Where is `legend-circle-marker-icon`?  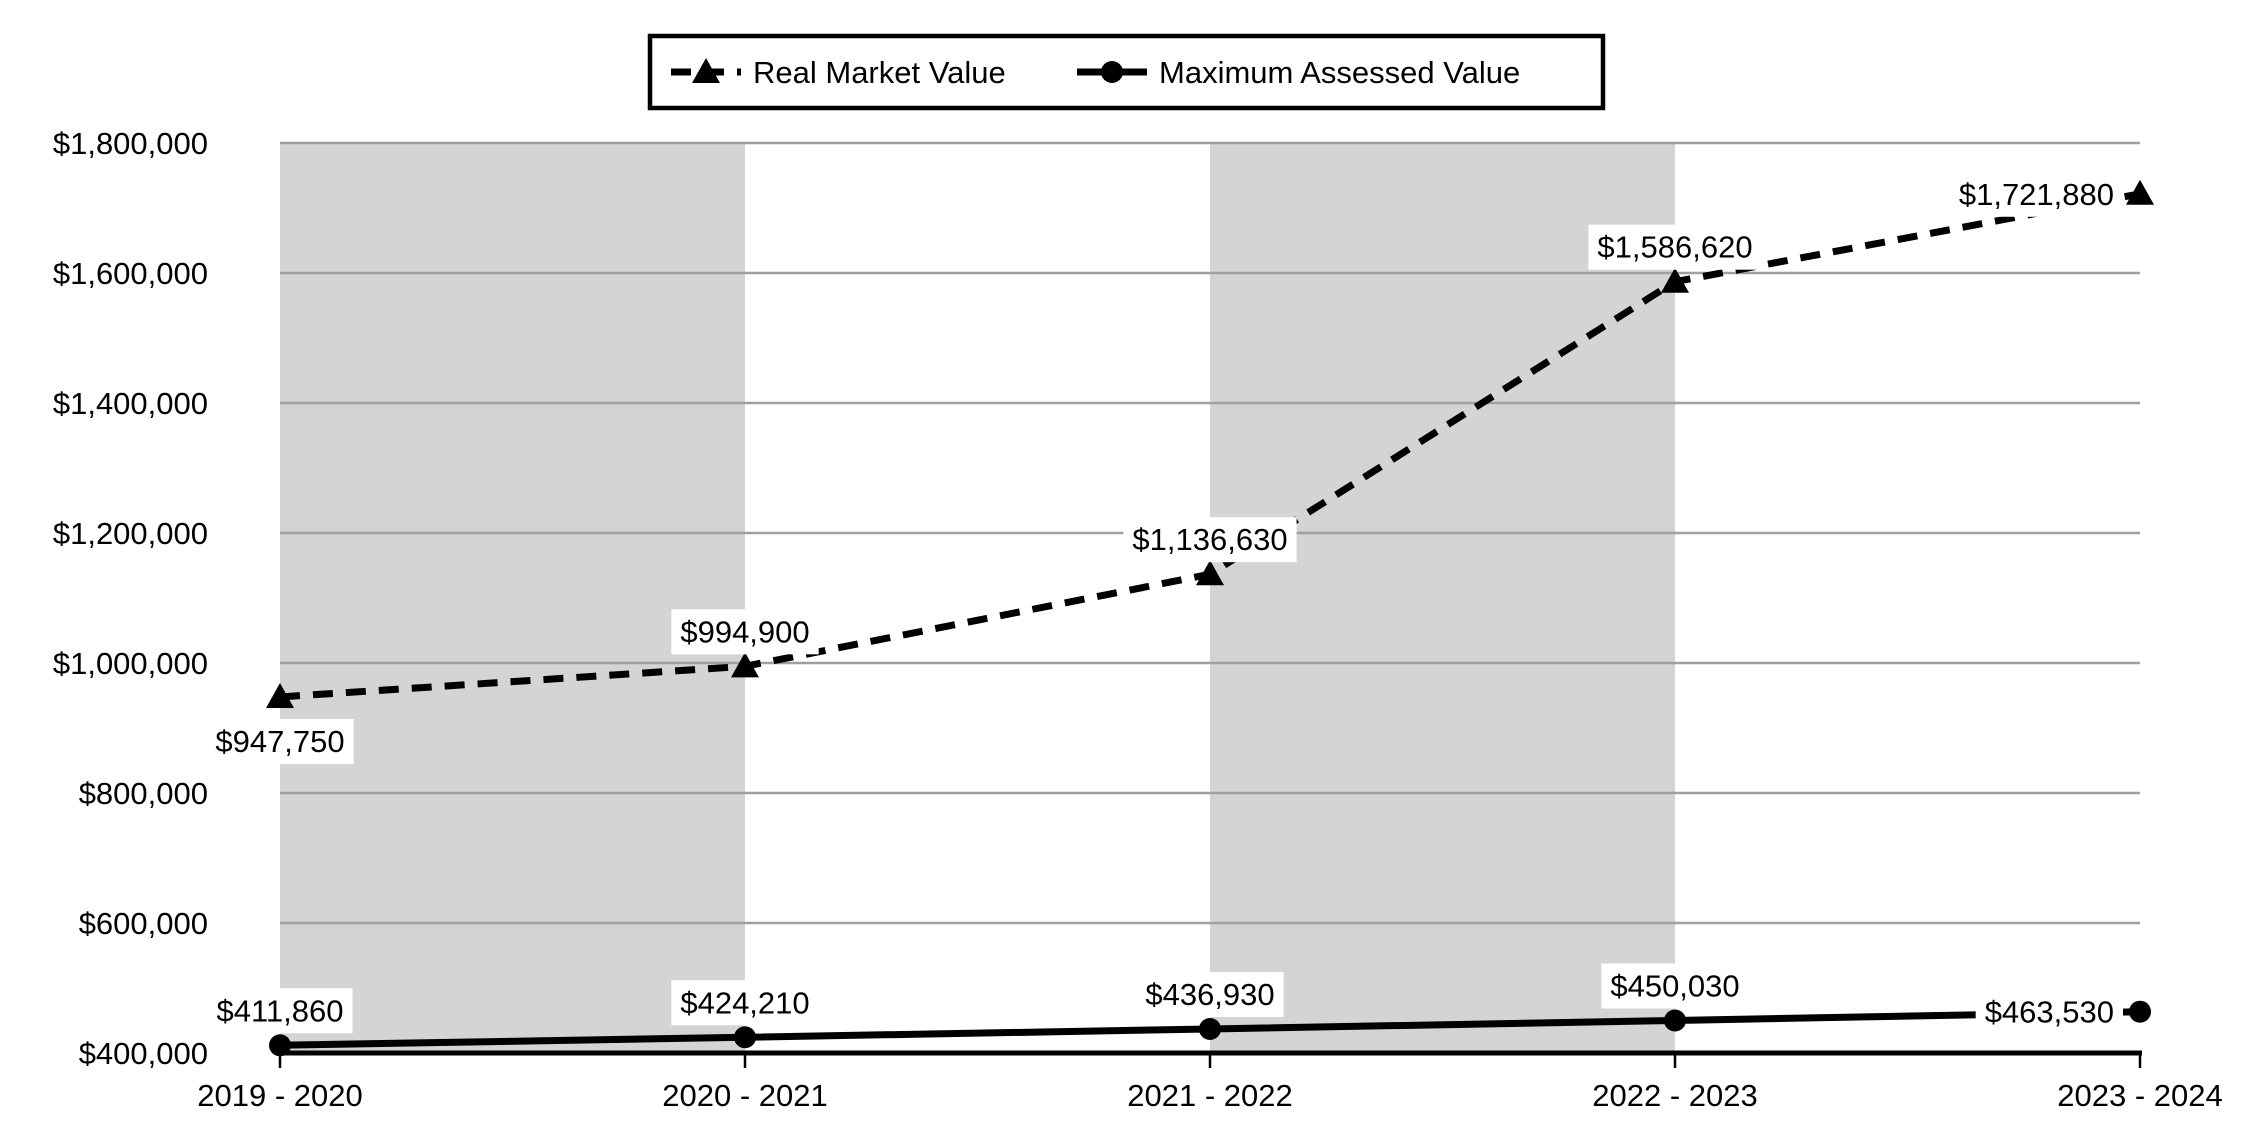
legend-circle-marker-icon is located at coordinates (1112, 72).